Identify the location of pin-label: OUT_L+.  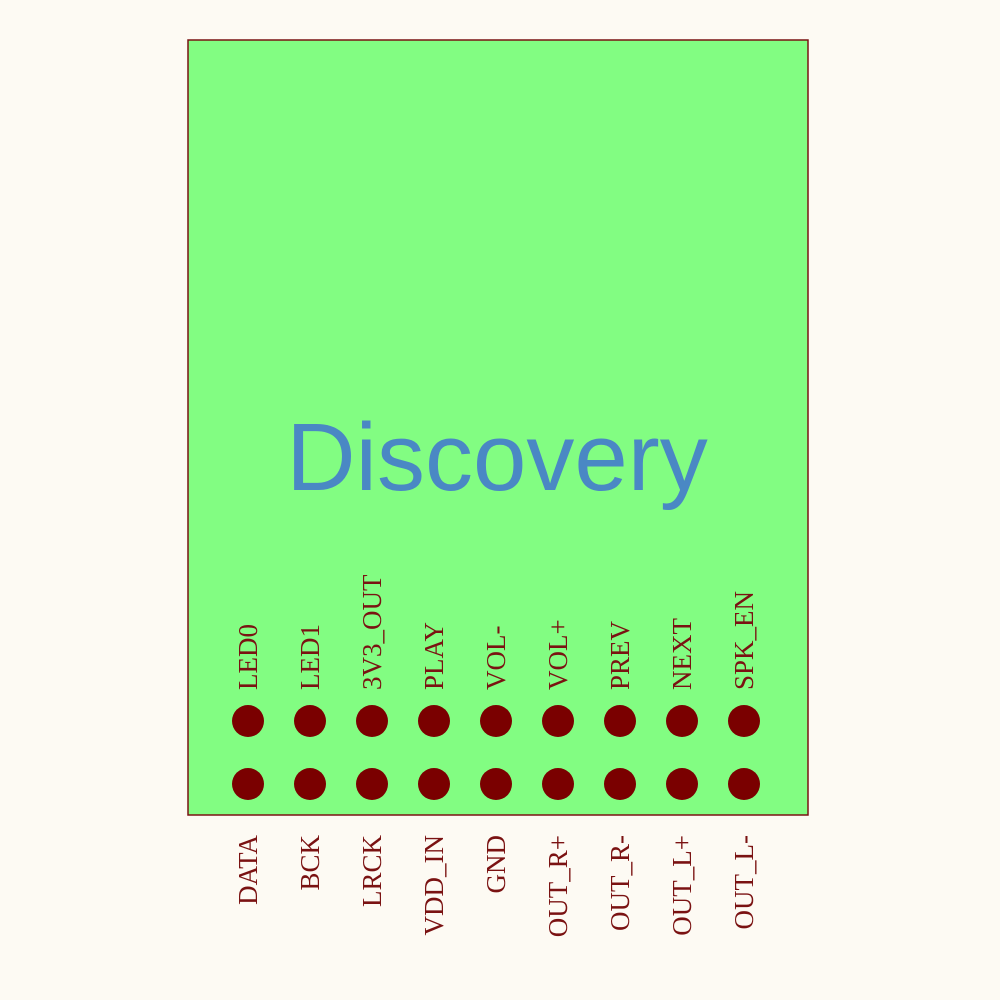
(682, 885).